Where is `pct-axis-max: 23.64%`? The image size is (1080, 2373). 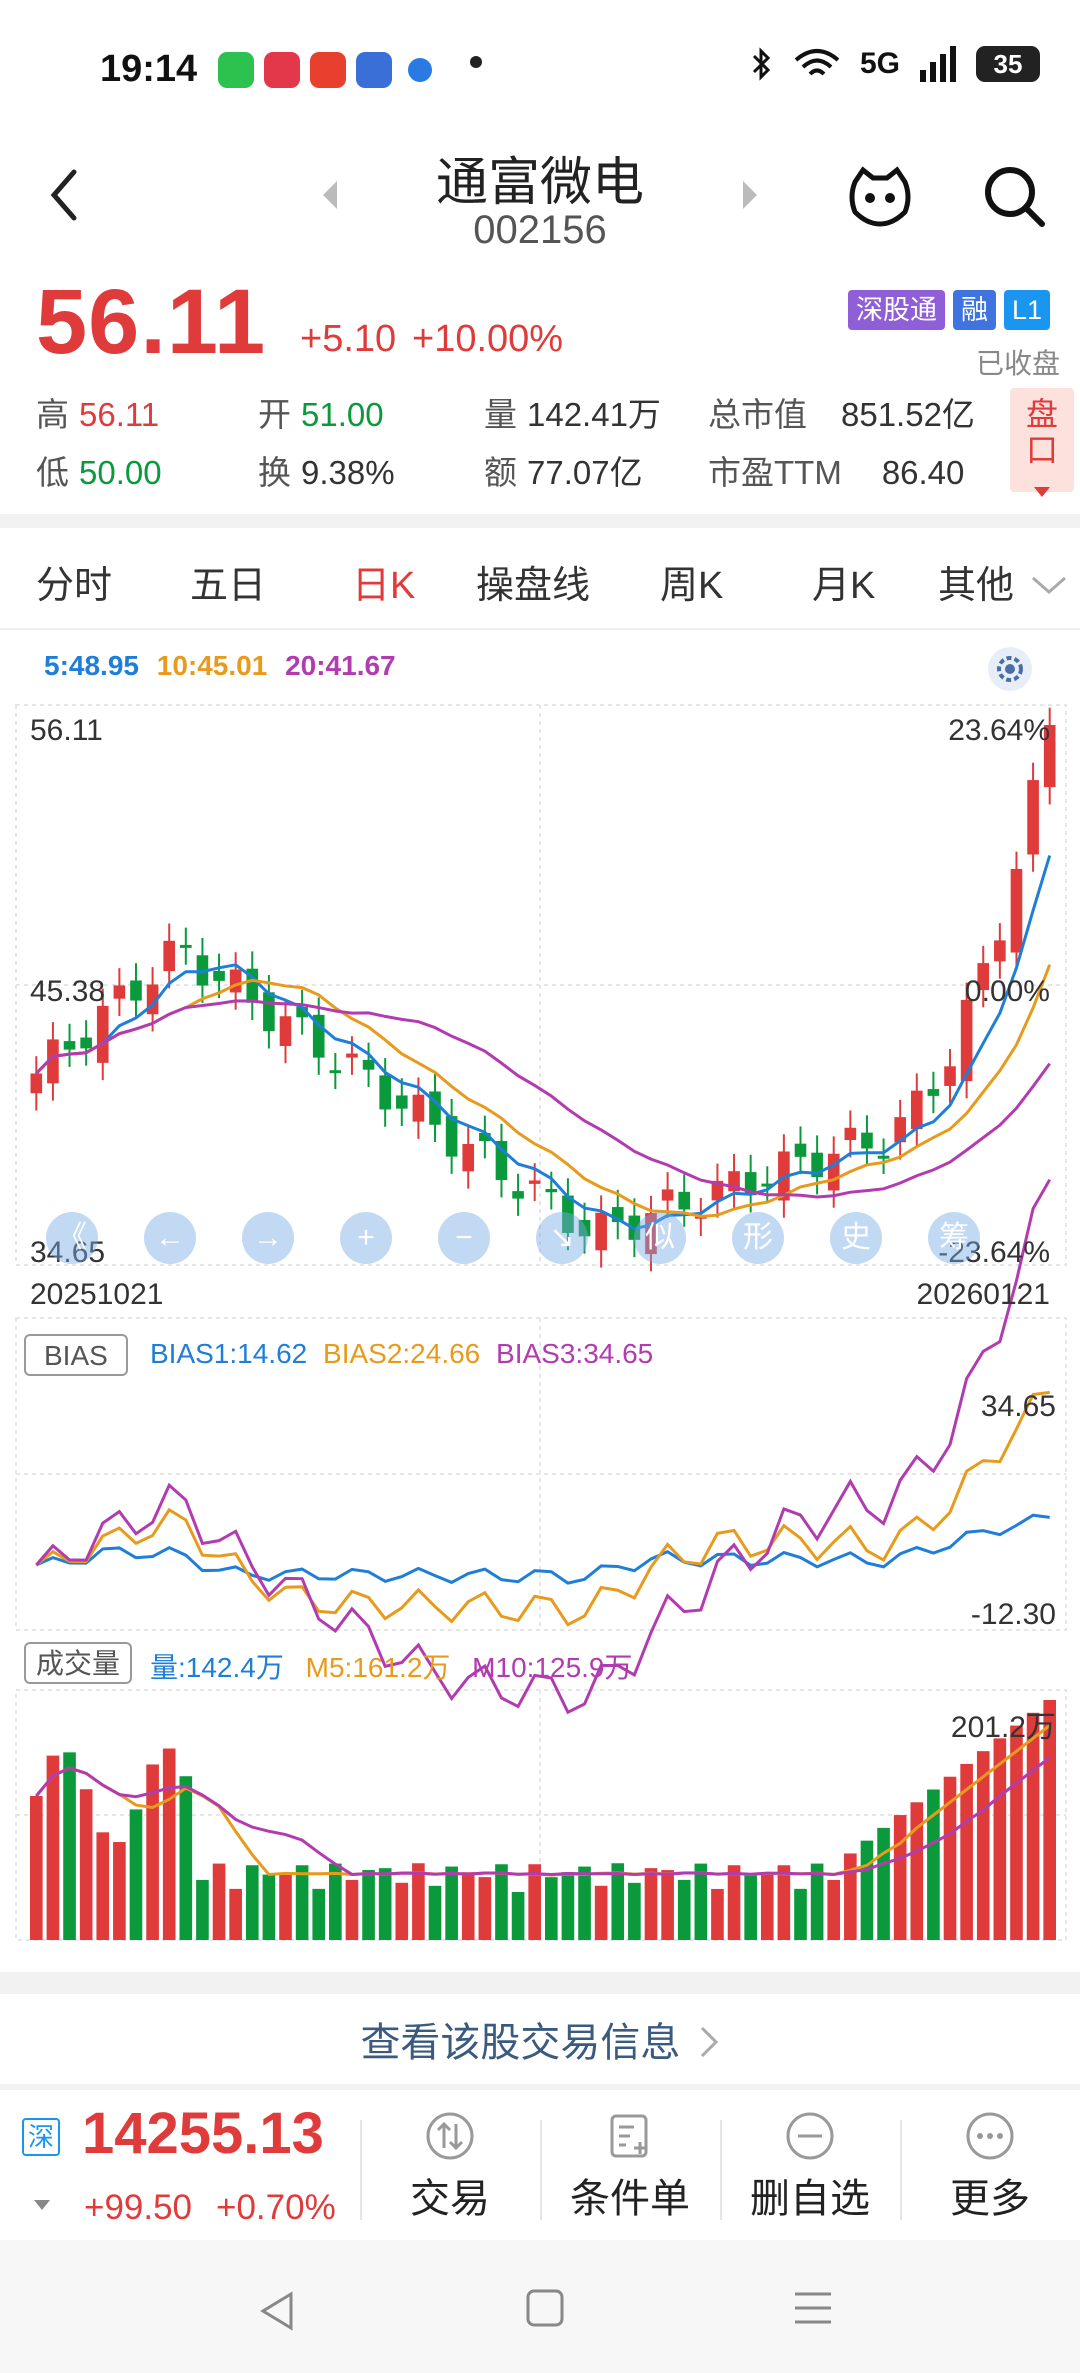
pct-axis-max: 23.64% is located at coordinates (999, 730).